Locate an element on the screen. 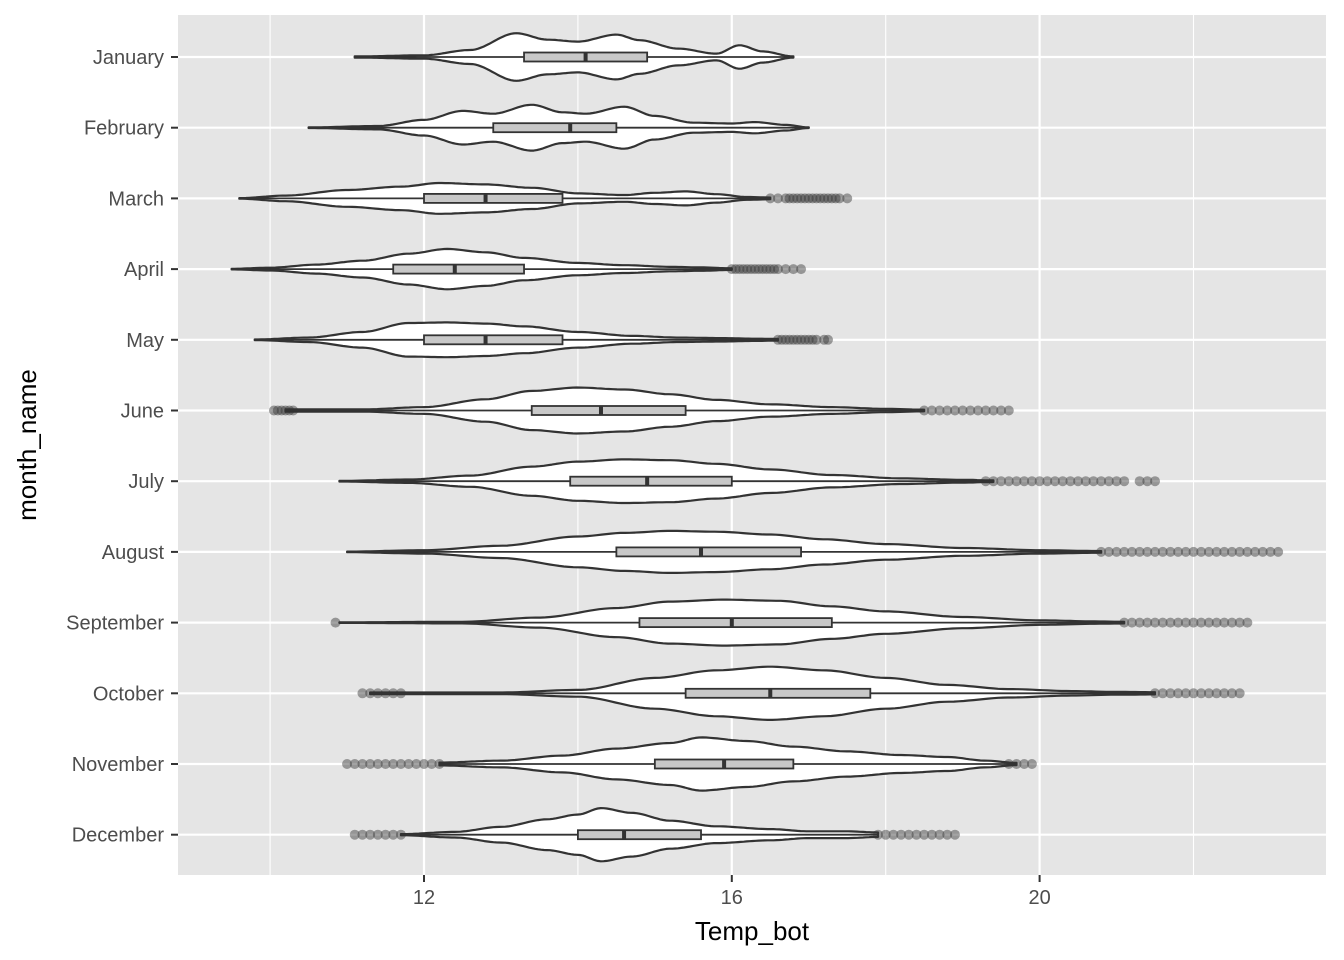 The image size is (1344, 960). y-axis-title: month_name is located at coordinates (27, 445).